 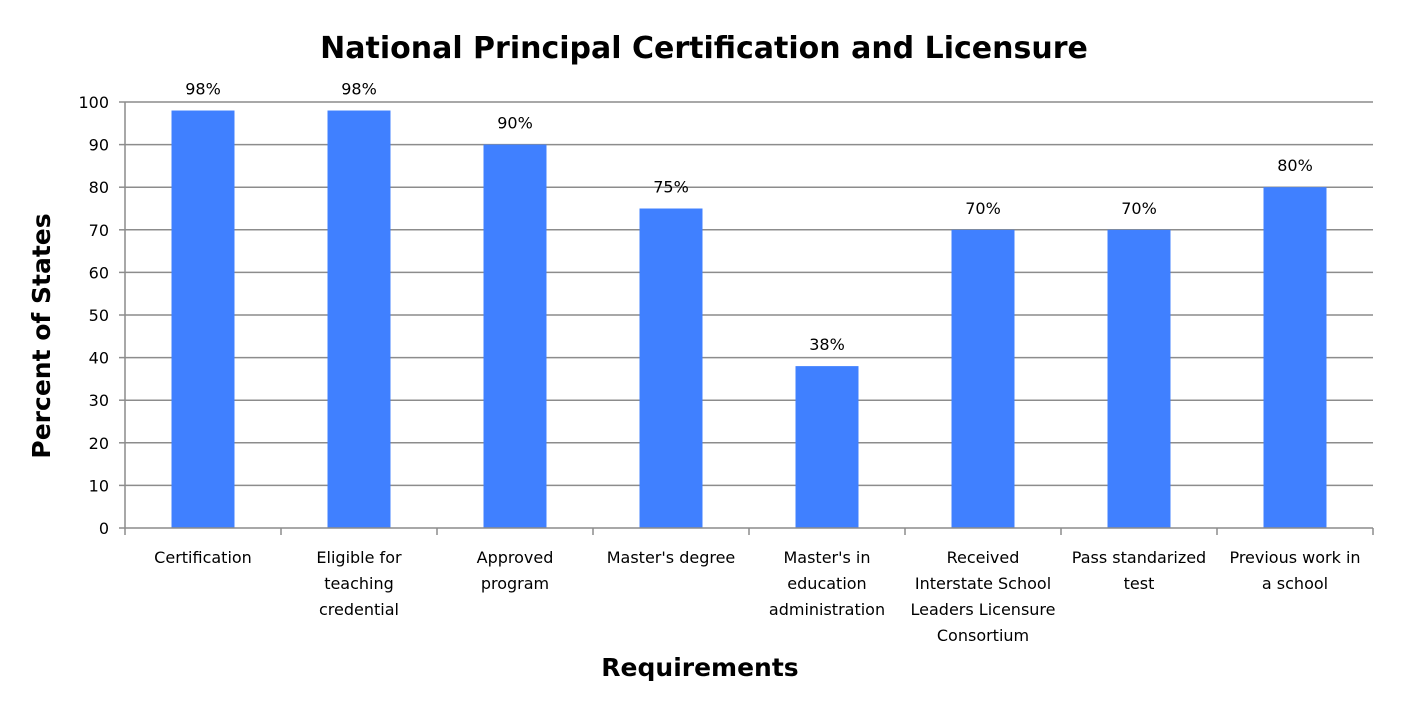 What do you see at coordinates (1295, 583) in the screenshot?
I see `x-tick-label-line: a school` at bounding box center [1295, 583].